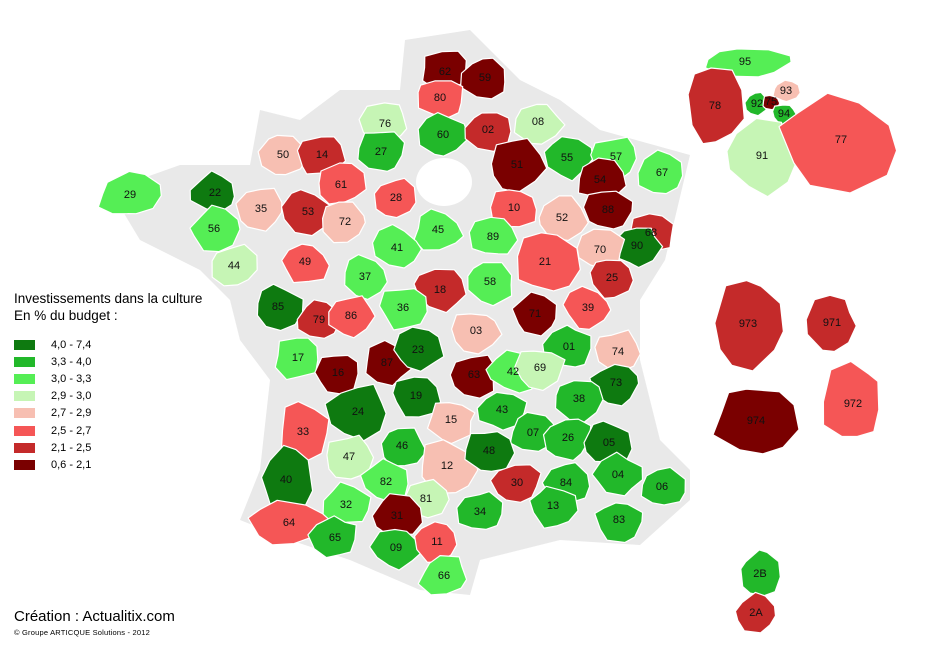 The height and width of the screenshot is (663, 925). I want to click on department-code-label: 24, so click(358, 412).